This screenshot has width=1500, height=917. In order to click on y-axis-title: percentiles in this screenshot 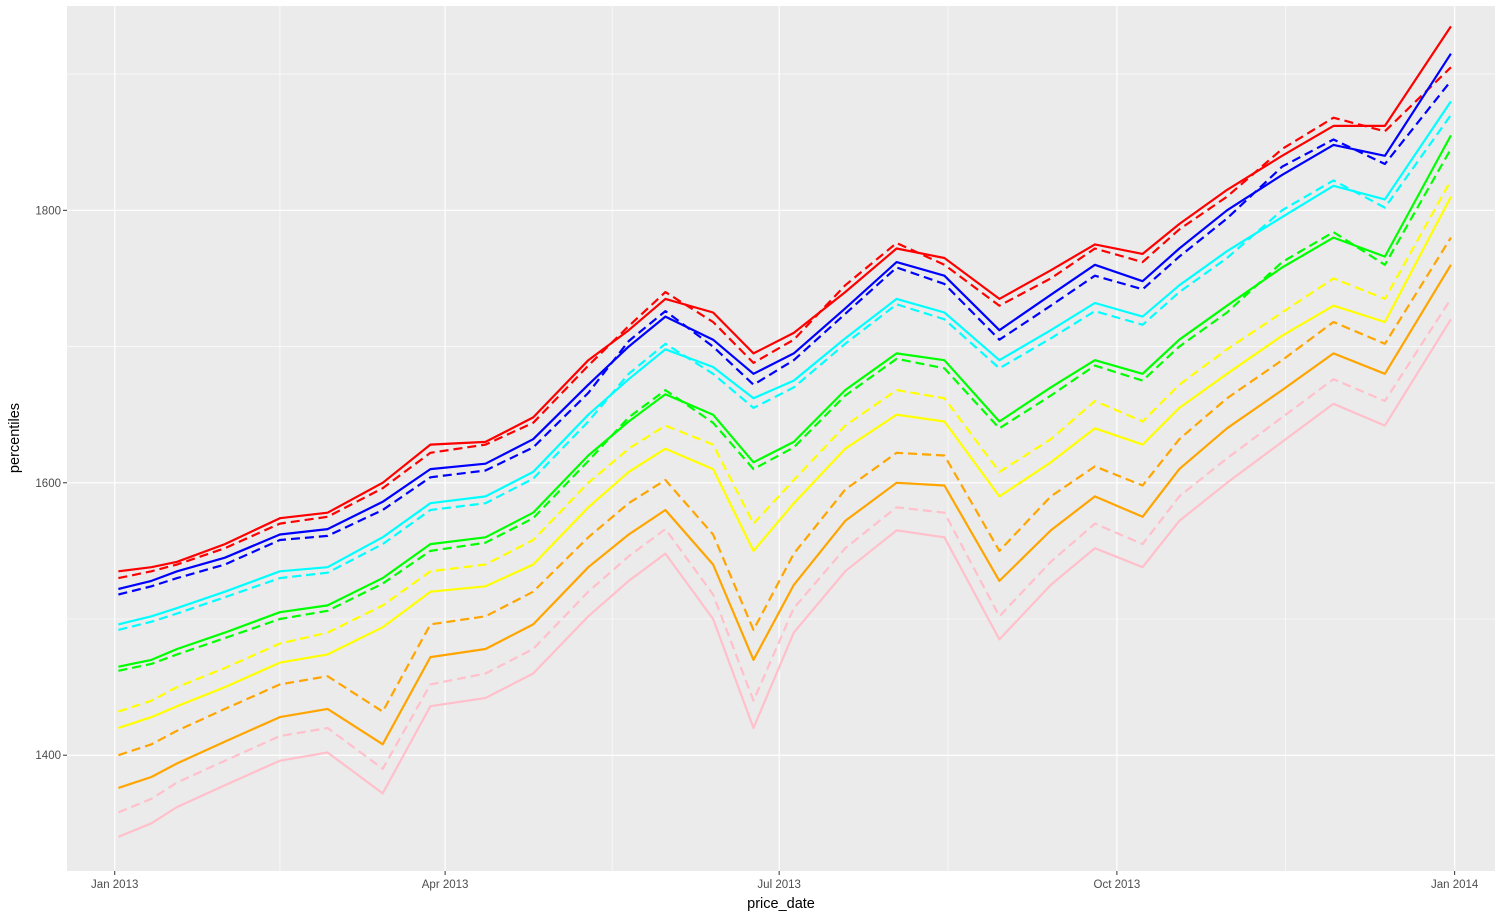, I will do `click(15, 438)`.